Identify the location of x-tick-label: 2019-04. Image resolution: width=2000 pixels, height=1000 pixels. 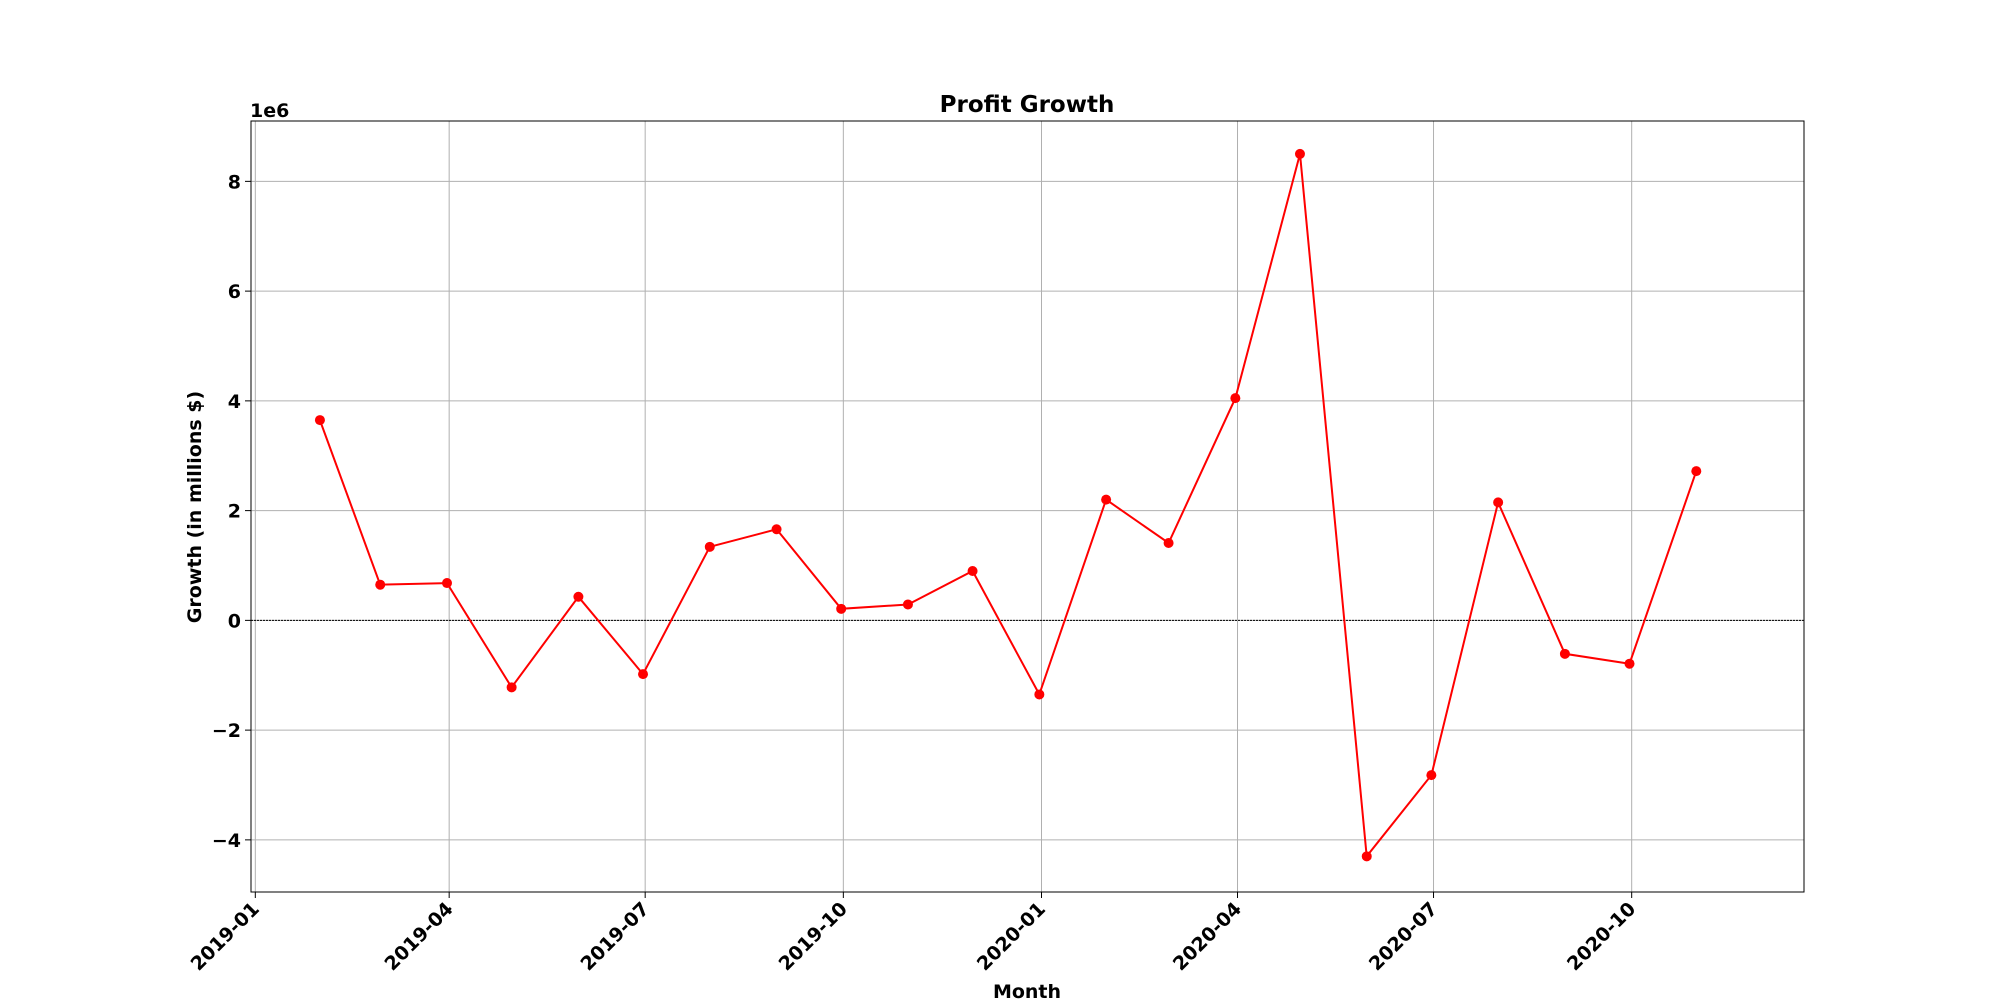
(418, 936).